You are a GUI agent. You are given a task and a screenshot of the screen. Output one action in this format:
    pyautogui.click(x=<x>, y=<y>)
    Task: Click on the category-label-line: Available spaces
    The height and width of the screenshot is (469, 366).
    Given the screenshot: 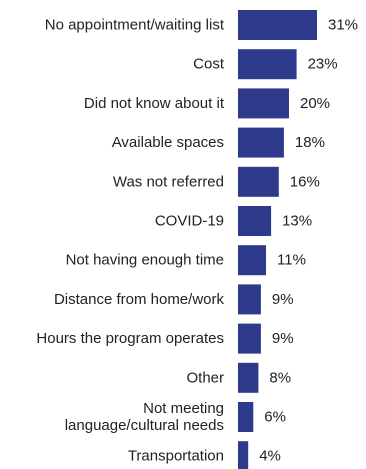 What is the action you would take?
    pyautogui.click(x=168, y=142)
    